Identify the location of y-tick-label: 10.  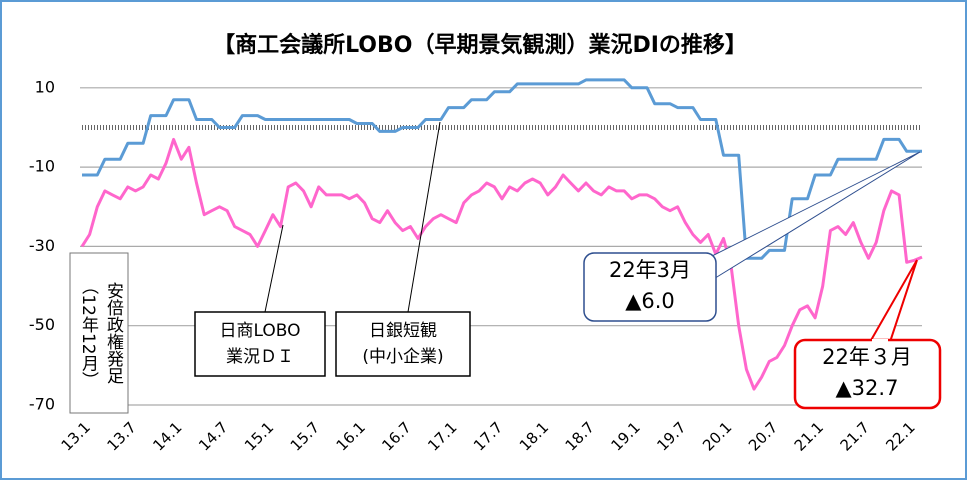
(45, 86).